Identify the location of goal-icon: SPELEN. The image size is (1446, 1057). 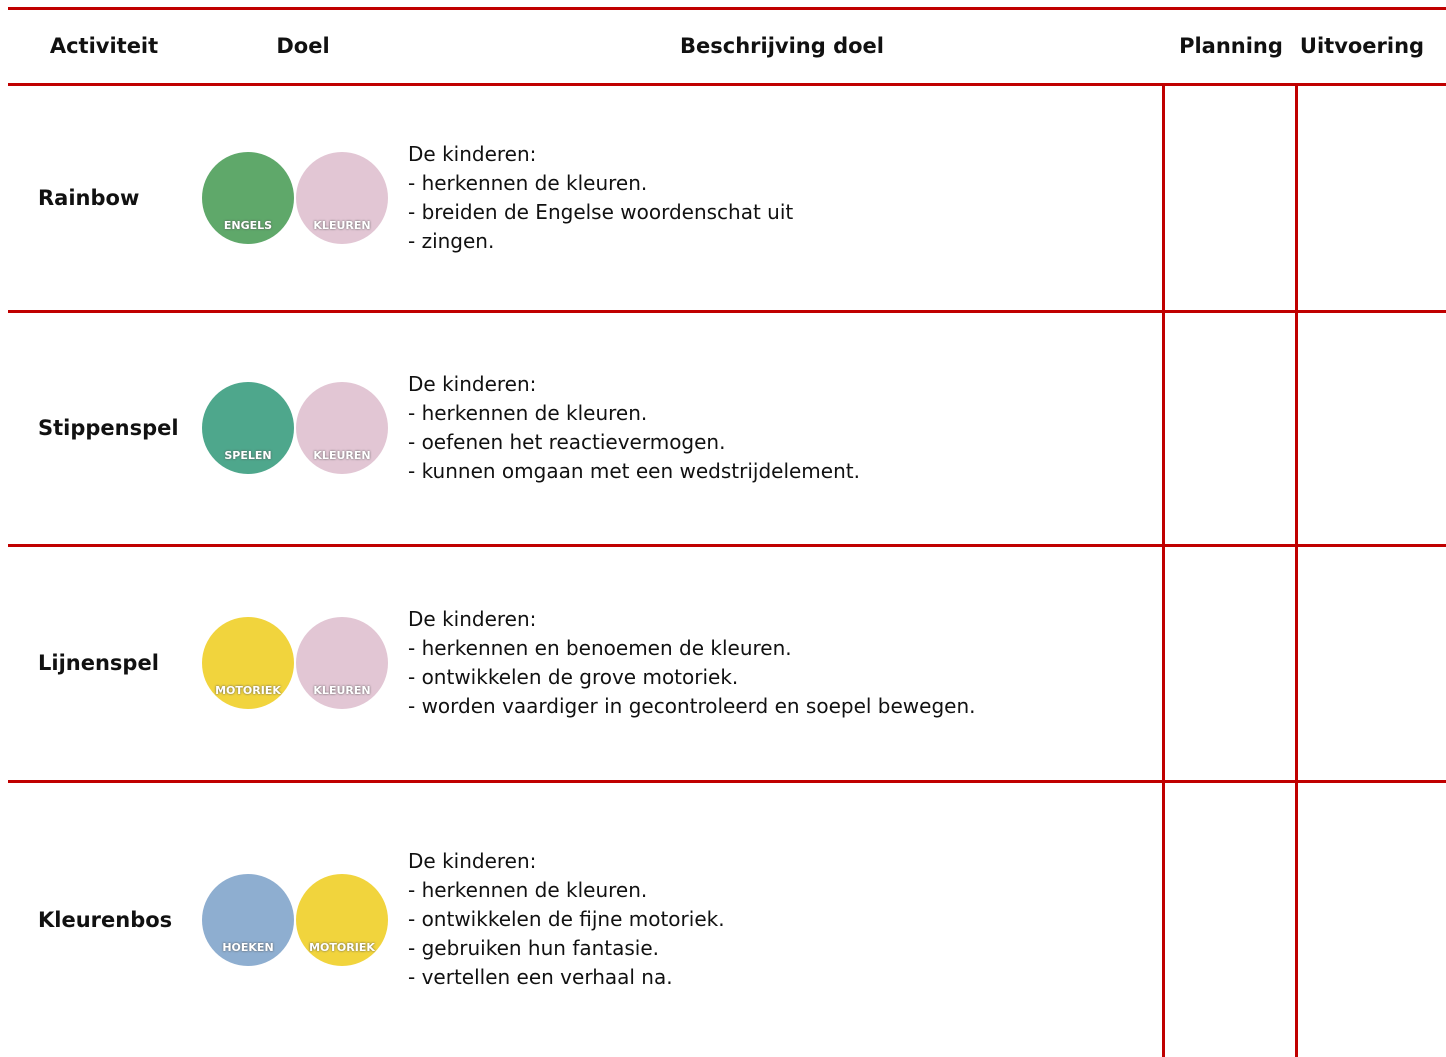
(248, 428).